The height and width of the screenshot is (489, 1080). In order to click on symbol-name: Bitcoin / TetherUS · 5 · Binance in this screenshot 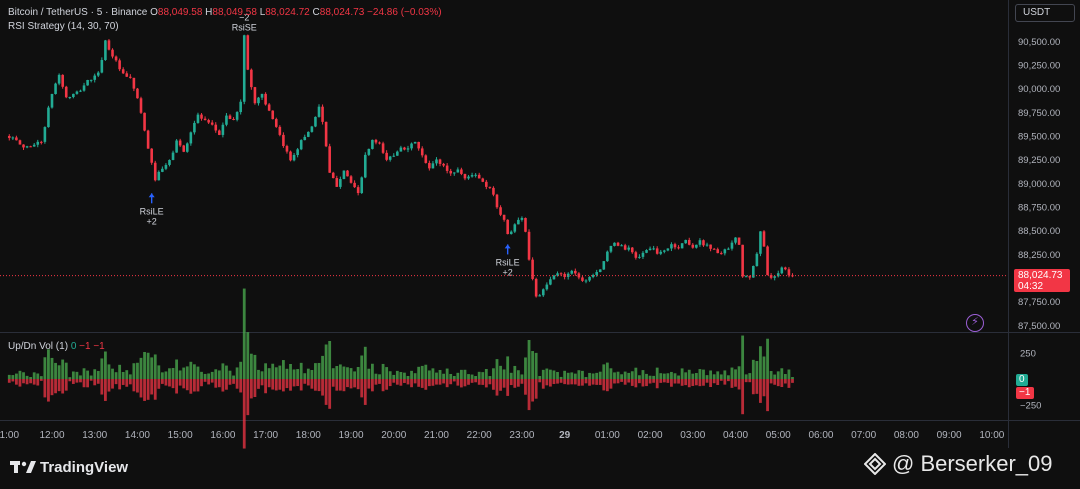, I will do `click(78, 12)`.